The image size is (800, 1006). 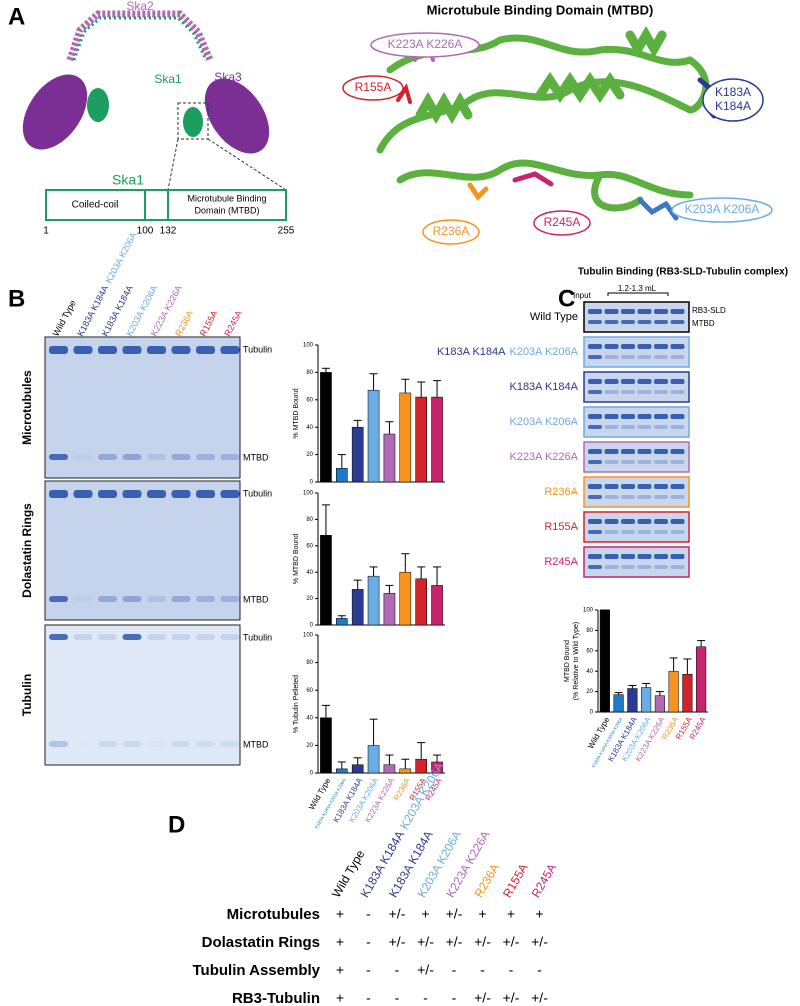 I want to click on y-tick-label: 80, so click(x=309, y=520).